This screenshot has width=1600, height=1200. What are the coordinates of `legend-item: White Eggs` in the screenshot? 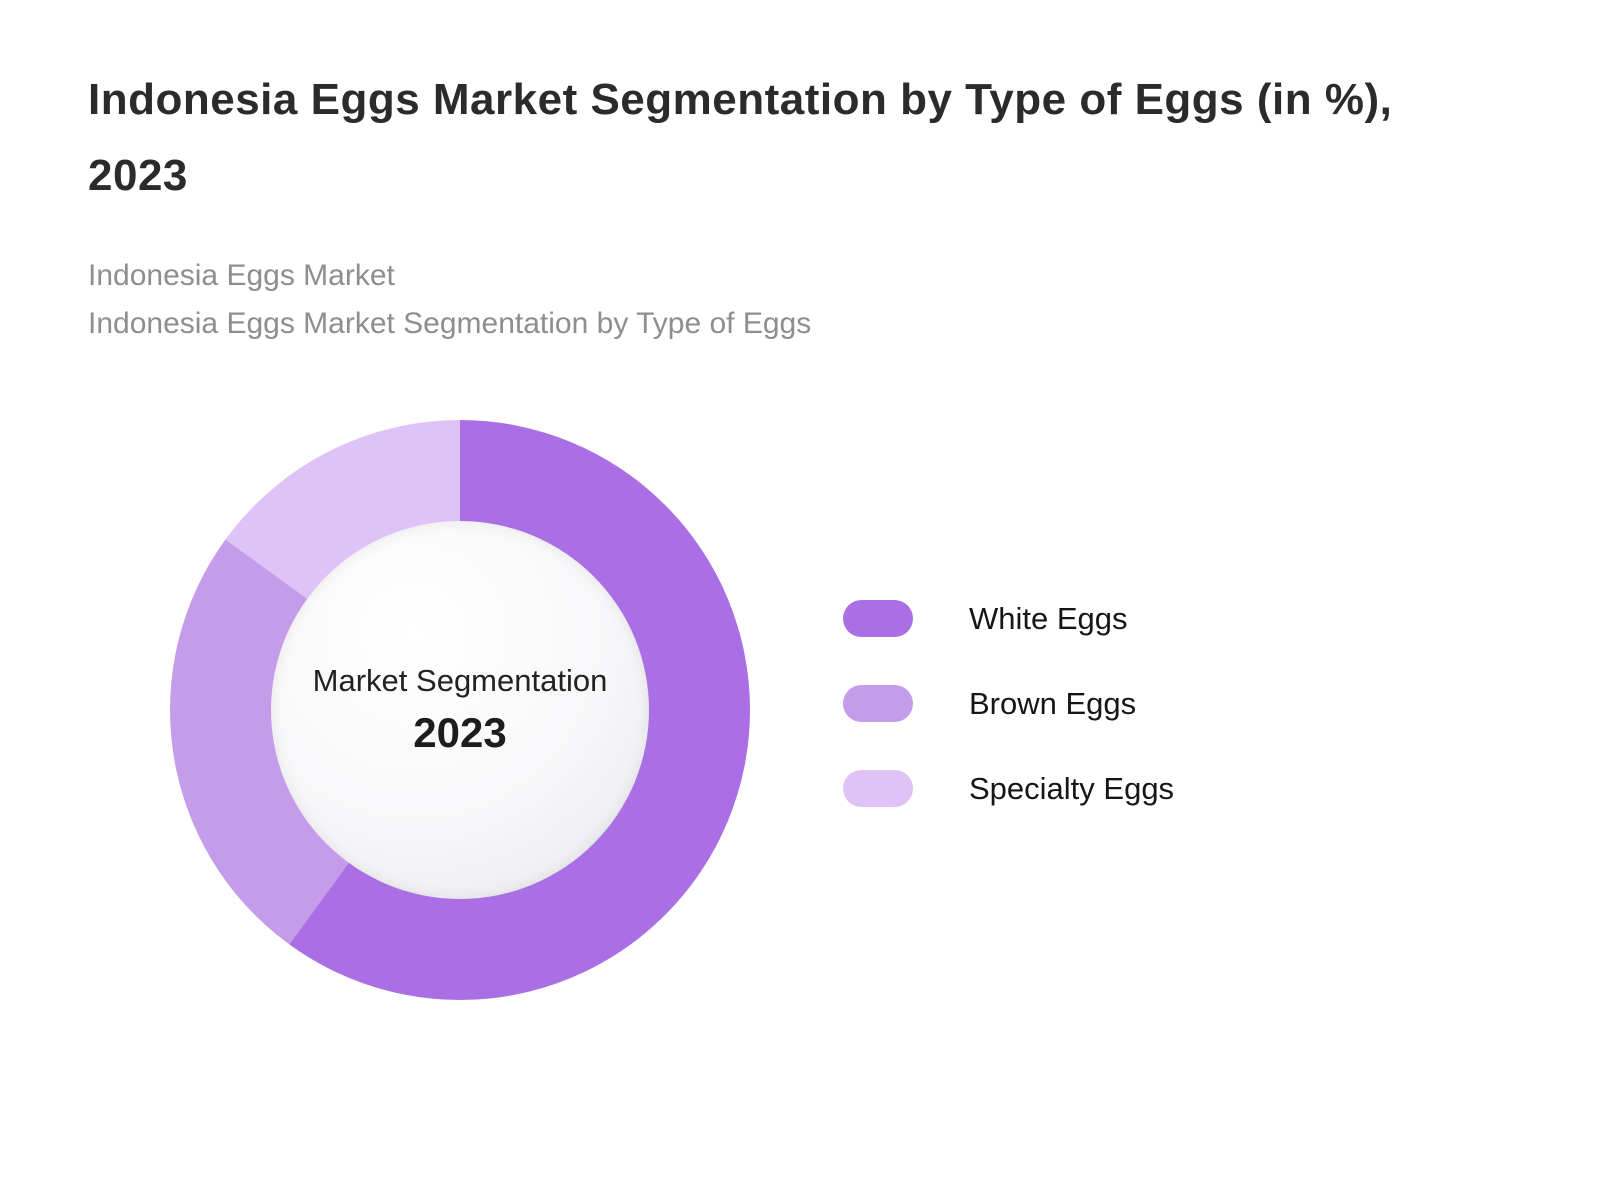 It's located at (1008, 618).